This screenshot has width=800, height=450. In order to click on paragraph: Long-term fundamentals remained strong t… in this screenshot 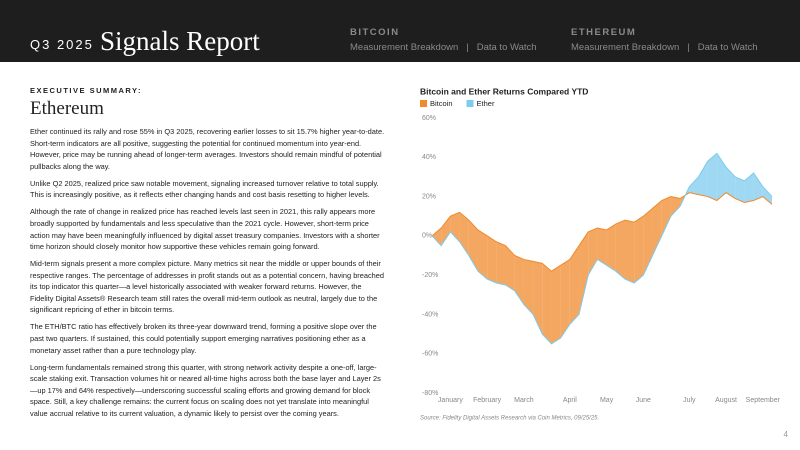, I will do `click(205, 390)`.